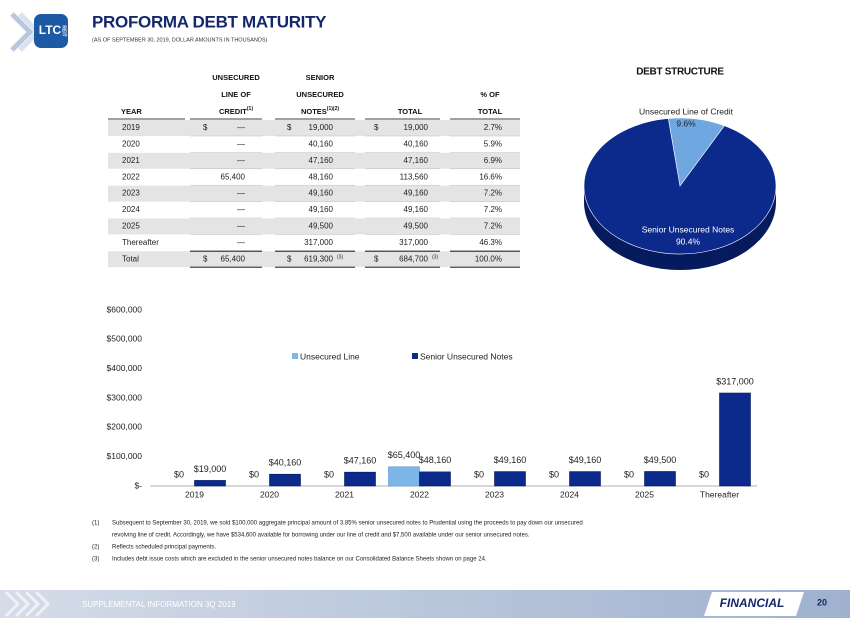 This screenshot has width=850, height=618. What do you see at coordinates (125, 397) in the screenshot?
I see `y-tick-label: $300,000` at bounding box center [125, 397].